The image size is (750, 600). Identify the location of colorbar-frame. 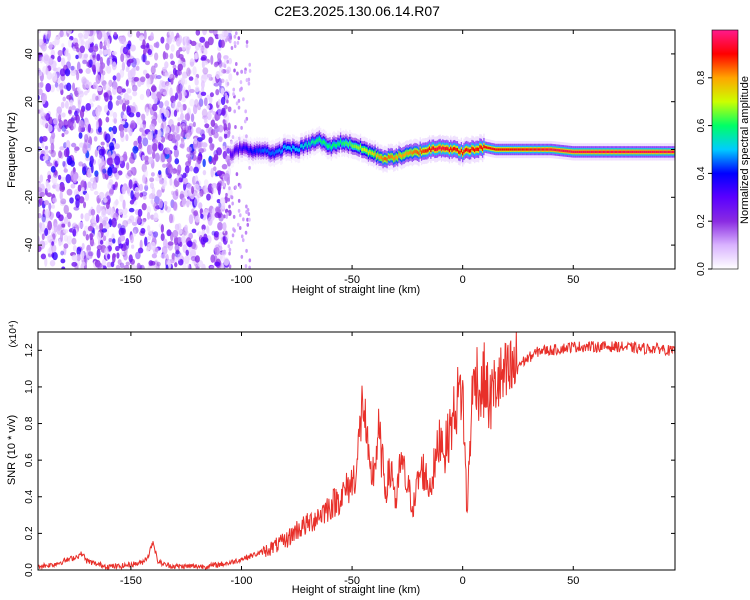
(725, 149).